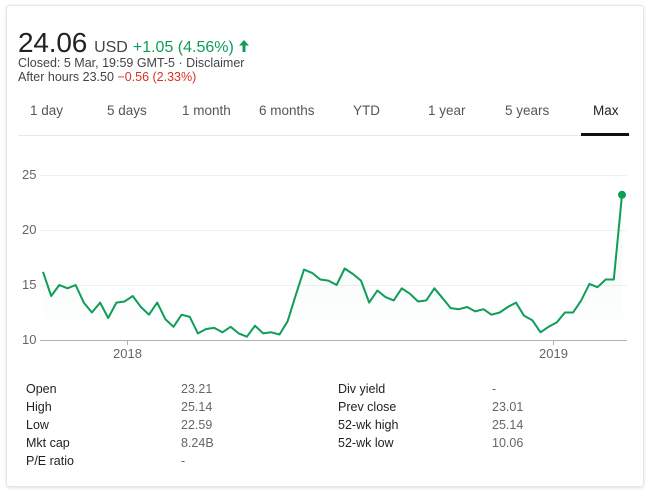  What do you see at coordinates (553, 353) in the screenshot?
I see `x-tick-2019: 2019` at bounding box center [553, 353].